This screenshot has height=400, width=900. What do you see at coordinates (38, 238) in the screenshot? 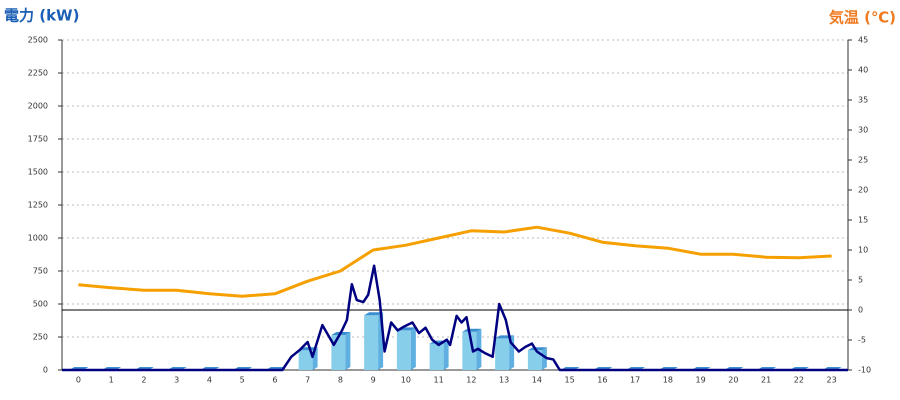
I see `y-tick-label: 1000` at bounding box center [38, 238].